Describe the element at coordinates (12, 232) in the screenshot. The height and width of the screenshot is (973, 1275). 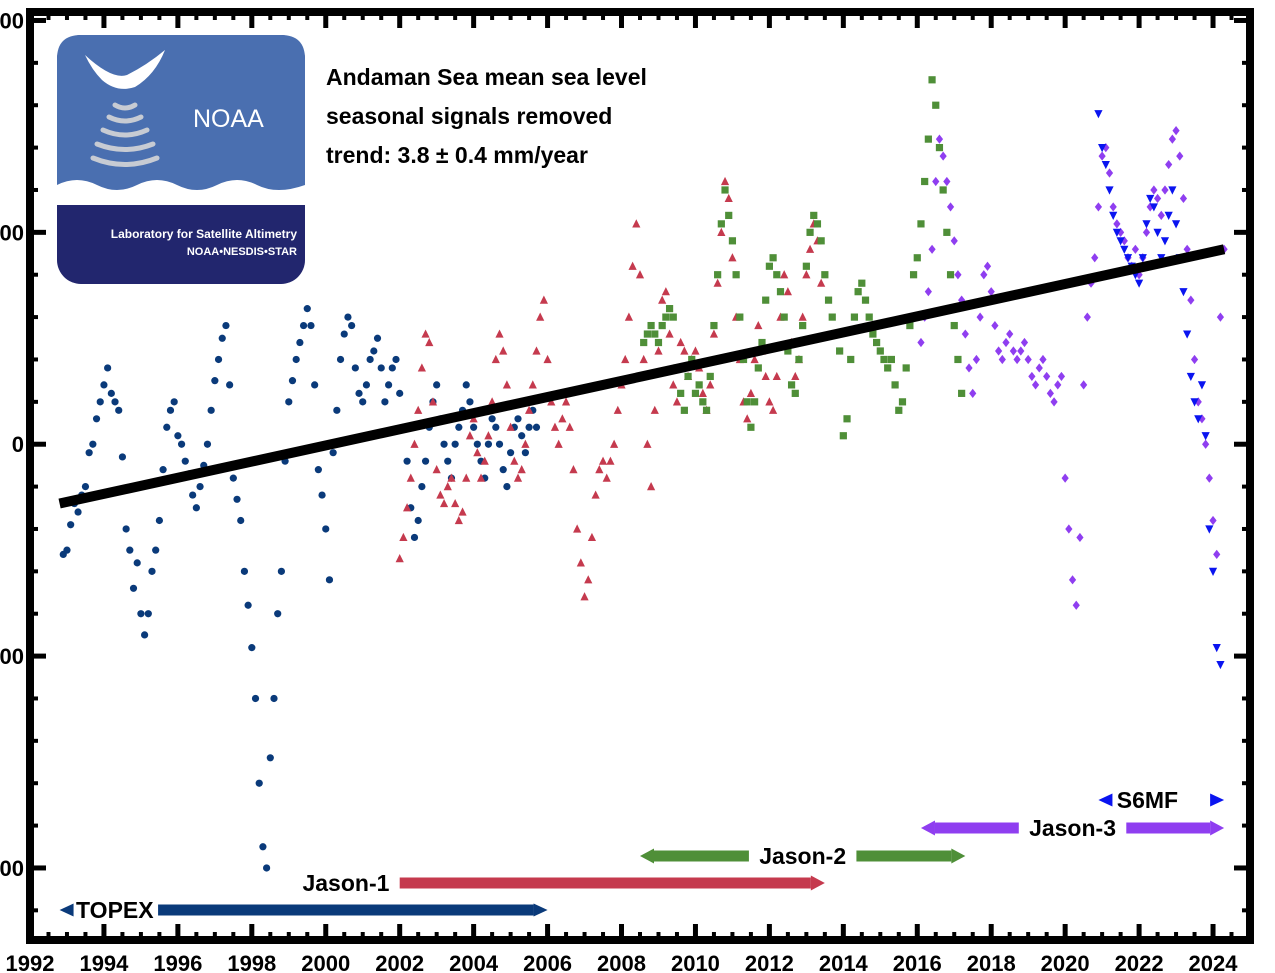
I see `y-tick-label: 00` at that location.